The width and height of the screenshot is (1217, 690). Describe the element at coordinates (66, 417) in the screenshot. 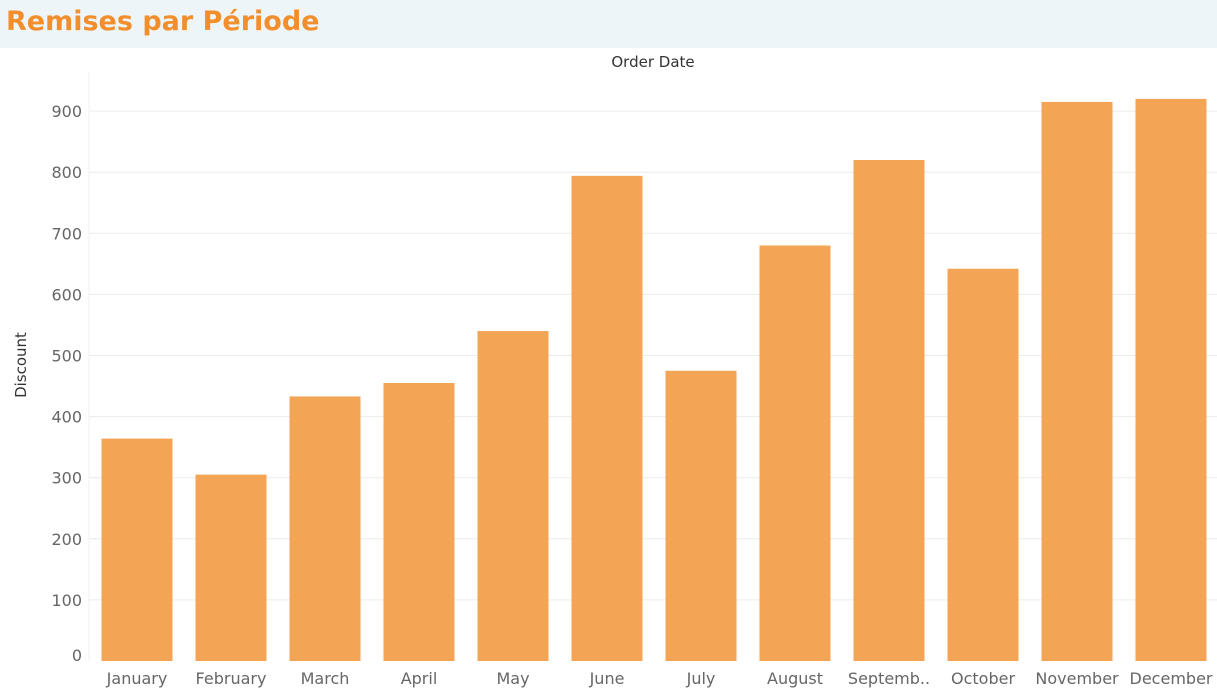

I see `y-tick-label: 400` at that location.